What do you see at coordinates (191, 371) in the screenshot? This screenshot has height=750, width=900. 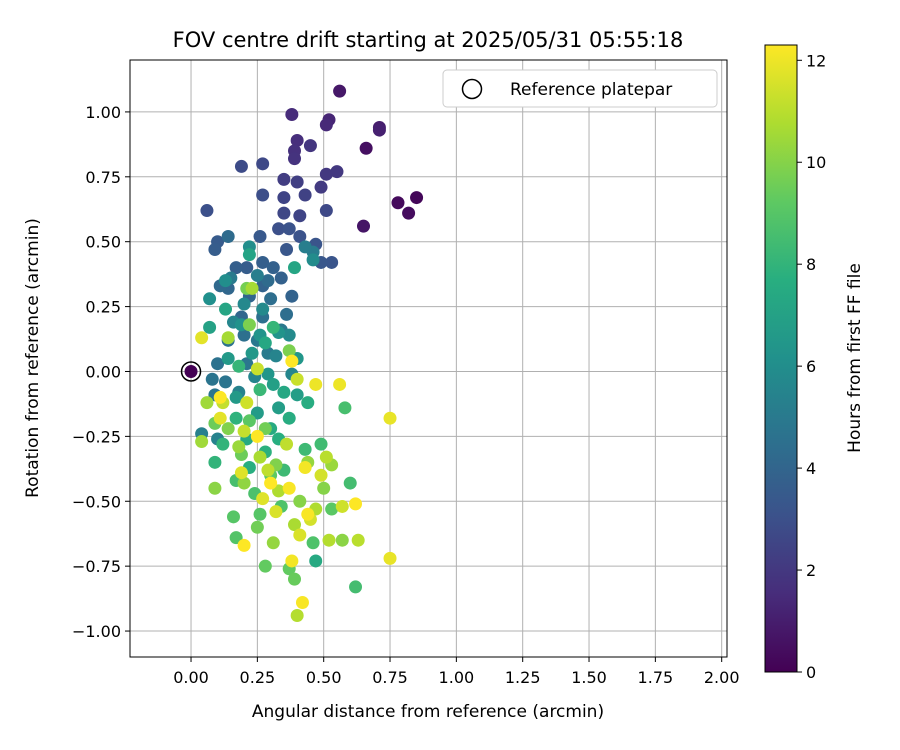 I see `reference-marker` at bounding box center [191, 371].